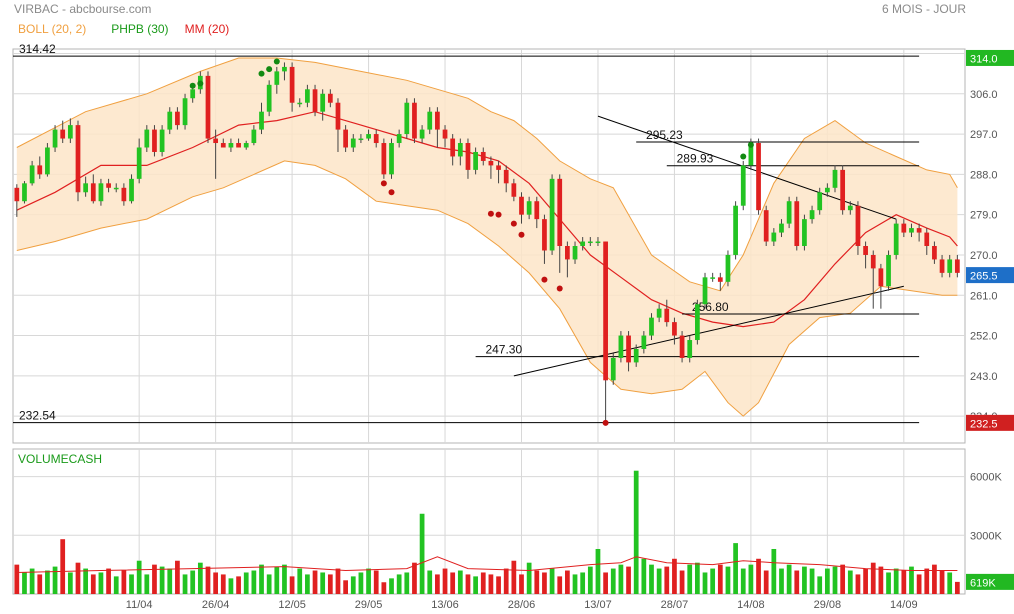 This screenshot has height=614, width=1014. What do you see at coordinates (984, 377) in the screenshot?
I see `price-tick-label: 243.0` at bounding box center [984, 377].